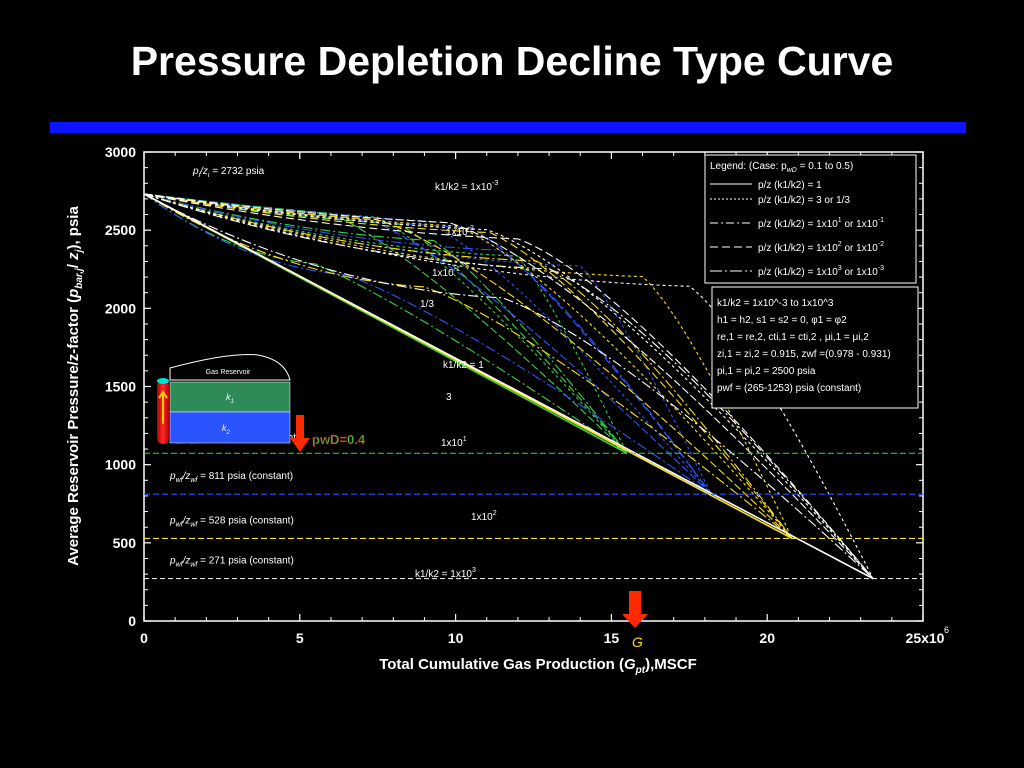 Image resolution: width=1024 pixels, height=768 pixels. Describe the element at coordinates (427, 304) in the screenshot. I see `curve-label: 1/3` at that location.